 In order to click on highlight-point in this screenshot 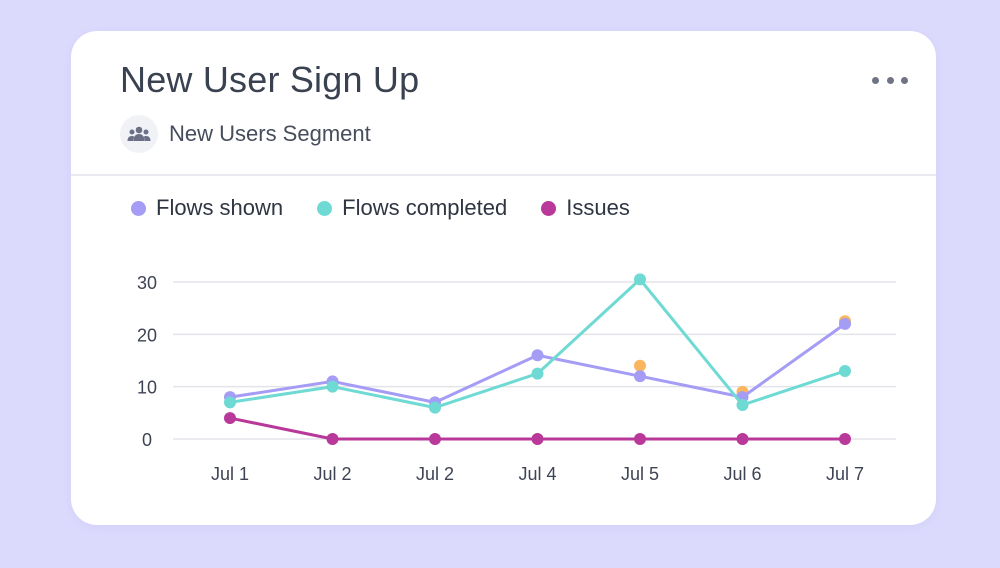, I will do `click(640, 365)`.